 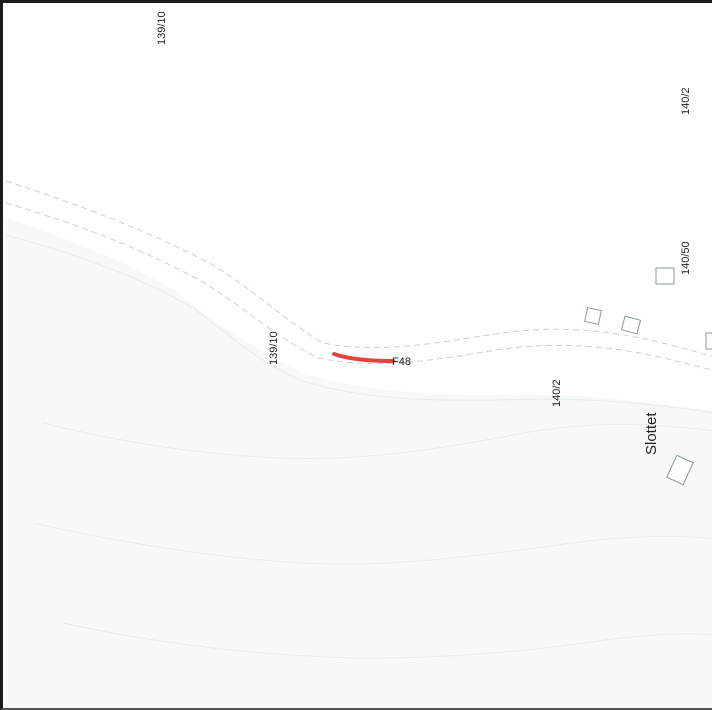 I want to click on road-label: F48, so click(x=401, y=362).